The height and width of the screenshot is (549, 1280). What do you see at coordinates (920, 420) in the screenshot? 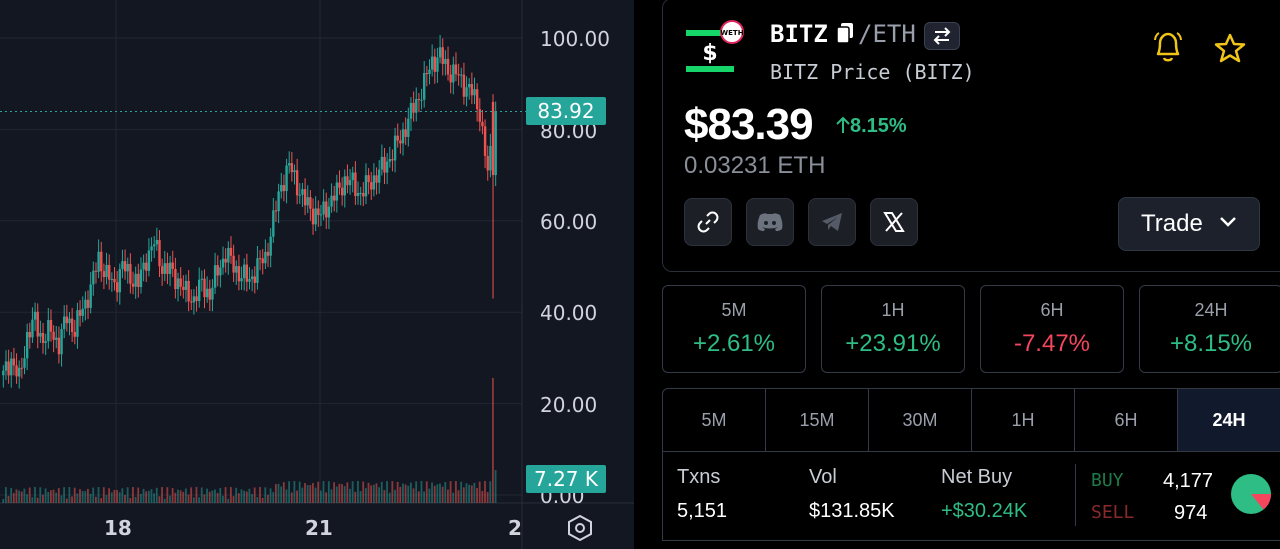
I see `tab-30m: 30M` at bounding box center [920, 420].